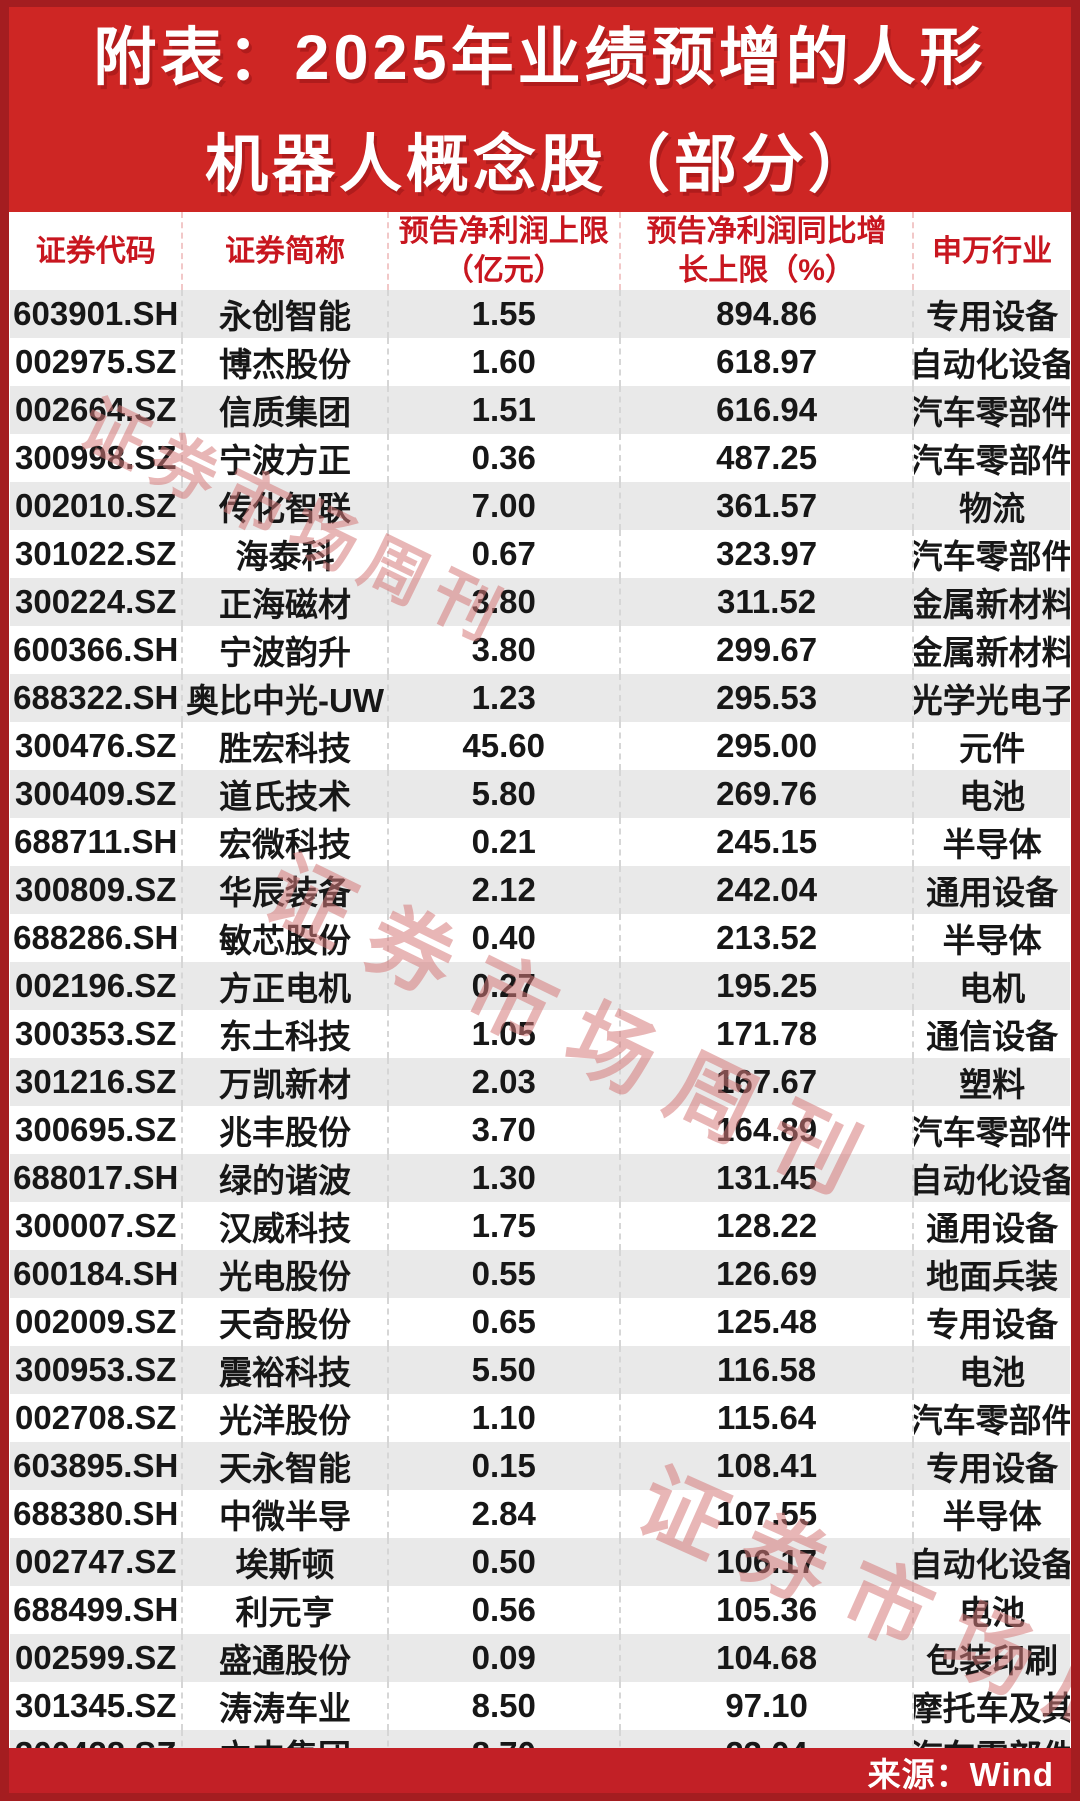 Image resolution: width=1080 pixels, height=1801 pixels. What do you see at coordinates (991, 1226) in the screenshot?
I see `industry-cell: 通用设备` at bounding box center [991, 1226].